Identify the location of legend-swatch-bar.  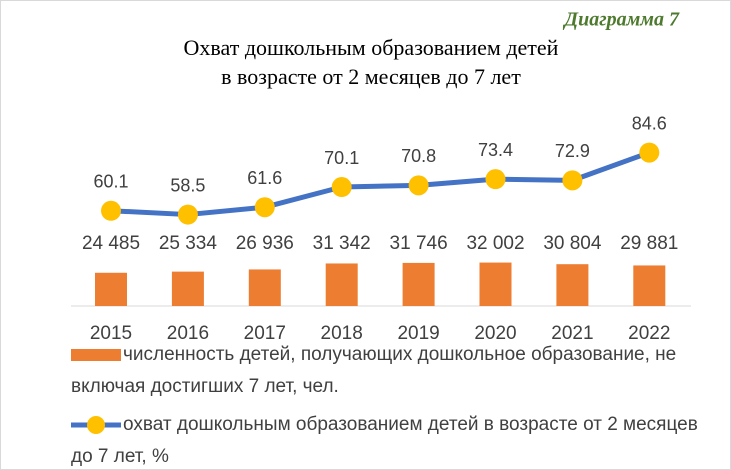
(96, 354).